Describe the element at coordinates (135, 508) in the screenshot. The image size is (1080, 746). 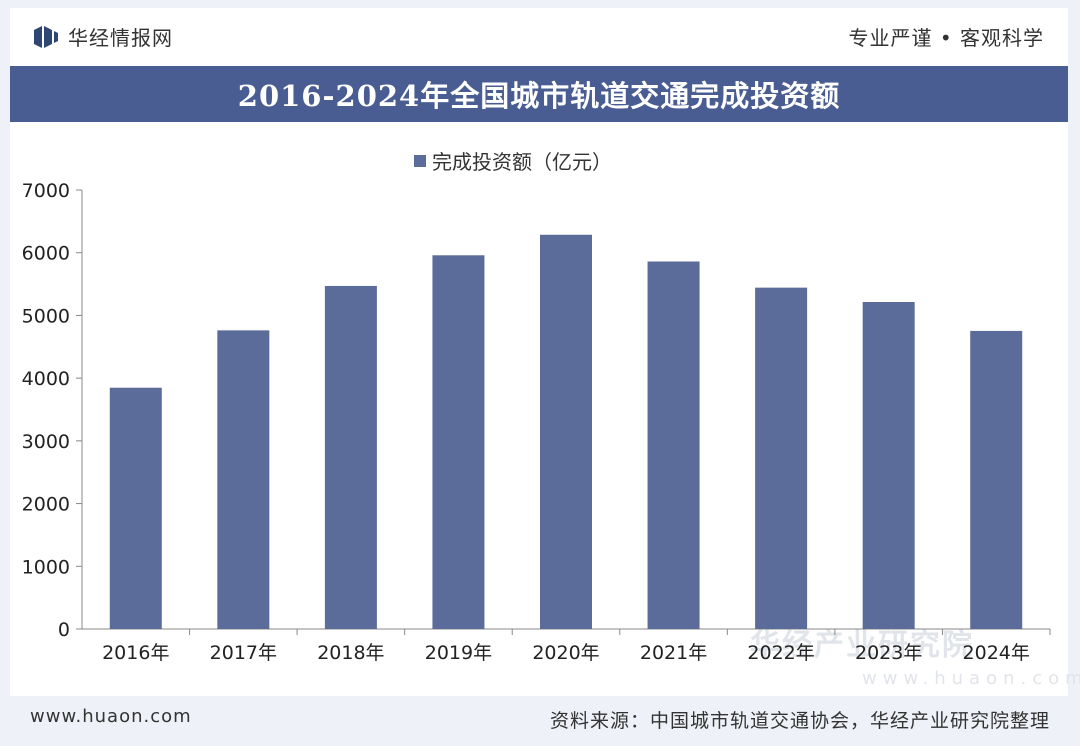
I see `bar-2016年` at that location.